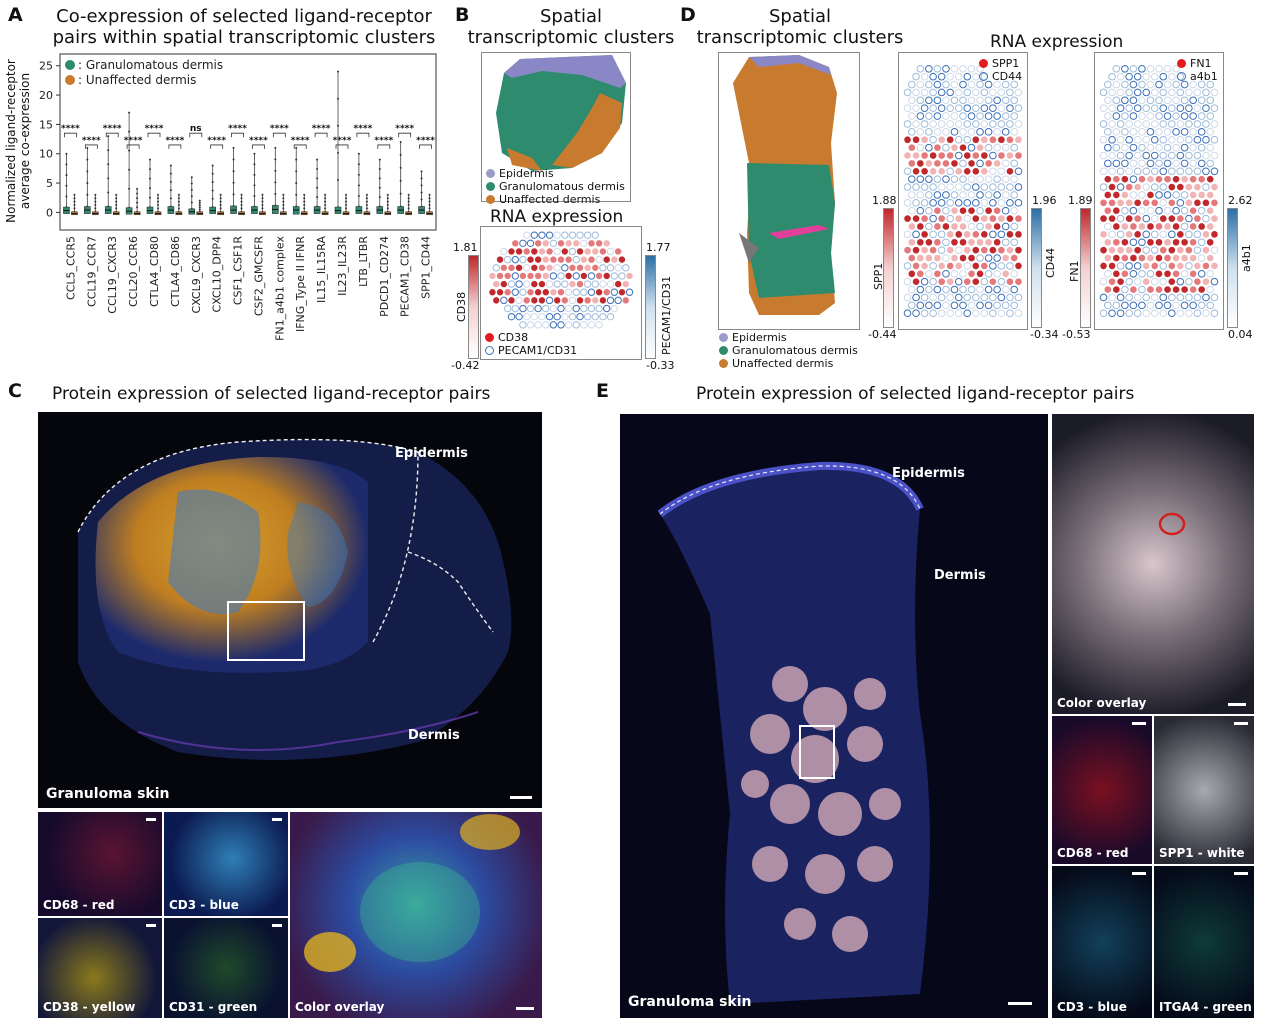 The image size is (1272, 1028). What do you see at coordinates (1202, 853) in the screenshot?
I see `subpanel-caption: SPP1 - white` at bounding box center [1202, 853].